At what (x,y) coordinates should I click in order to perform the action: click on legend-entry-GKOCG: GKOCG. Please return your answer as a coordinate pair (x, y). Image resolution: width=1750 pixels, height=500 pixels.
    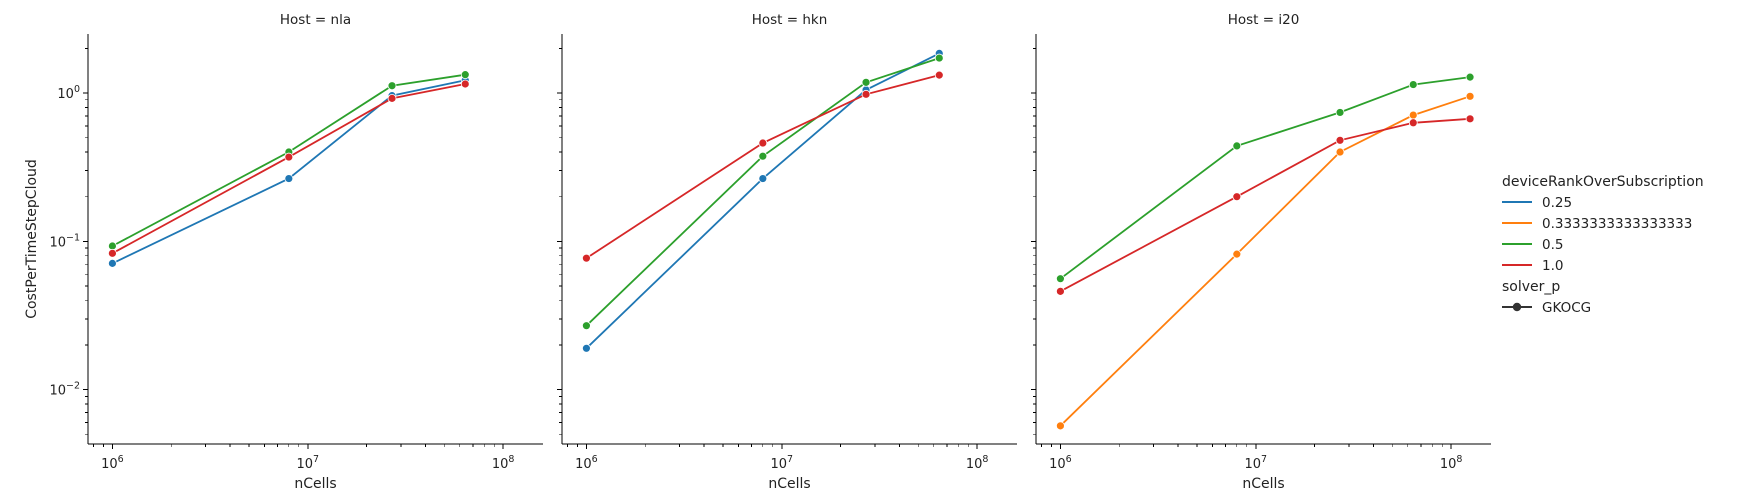
    Looking at the image, I should click on (1546, 308).